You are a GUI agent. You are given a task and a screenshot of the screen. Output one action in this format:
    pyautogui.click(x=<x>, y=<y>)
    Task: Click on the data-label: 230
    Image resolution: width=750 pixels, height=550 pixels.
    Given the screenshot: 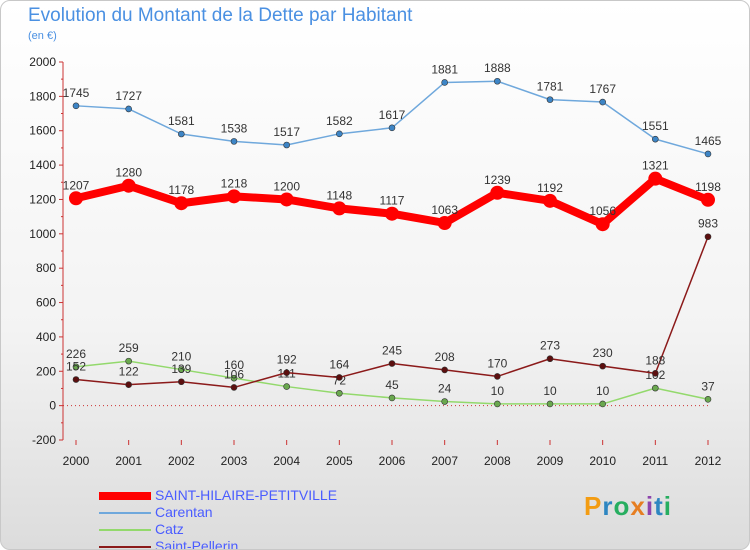 What is the action you would take?
    pyautogui.click(x=603, y=353)
    